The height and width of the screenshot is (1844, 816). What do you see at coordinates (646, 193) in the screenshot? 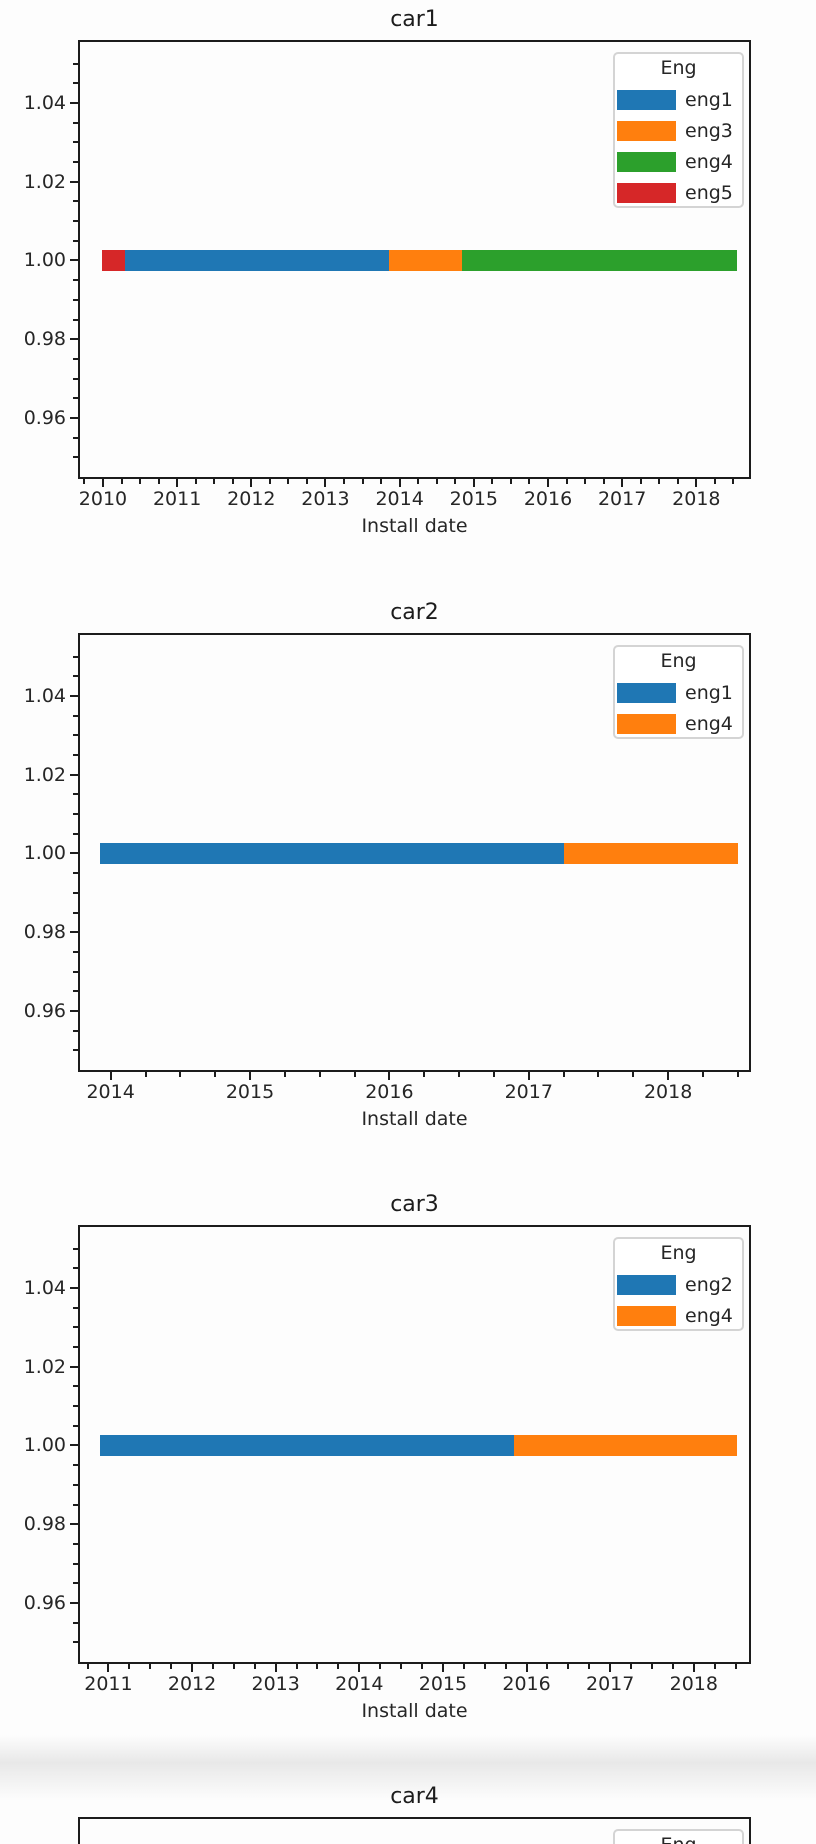
I see `legend-swatch-eng5` at bounding box center [646, 193].